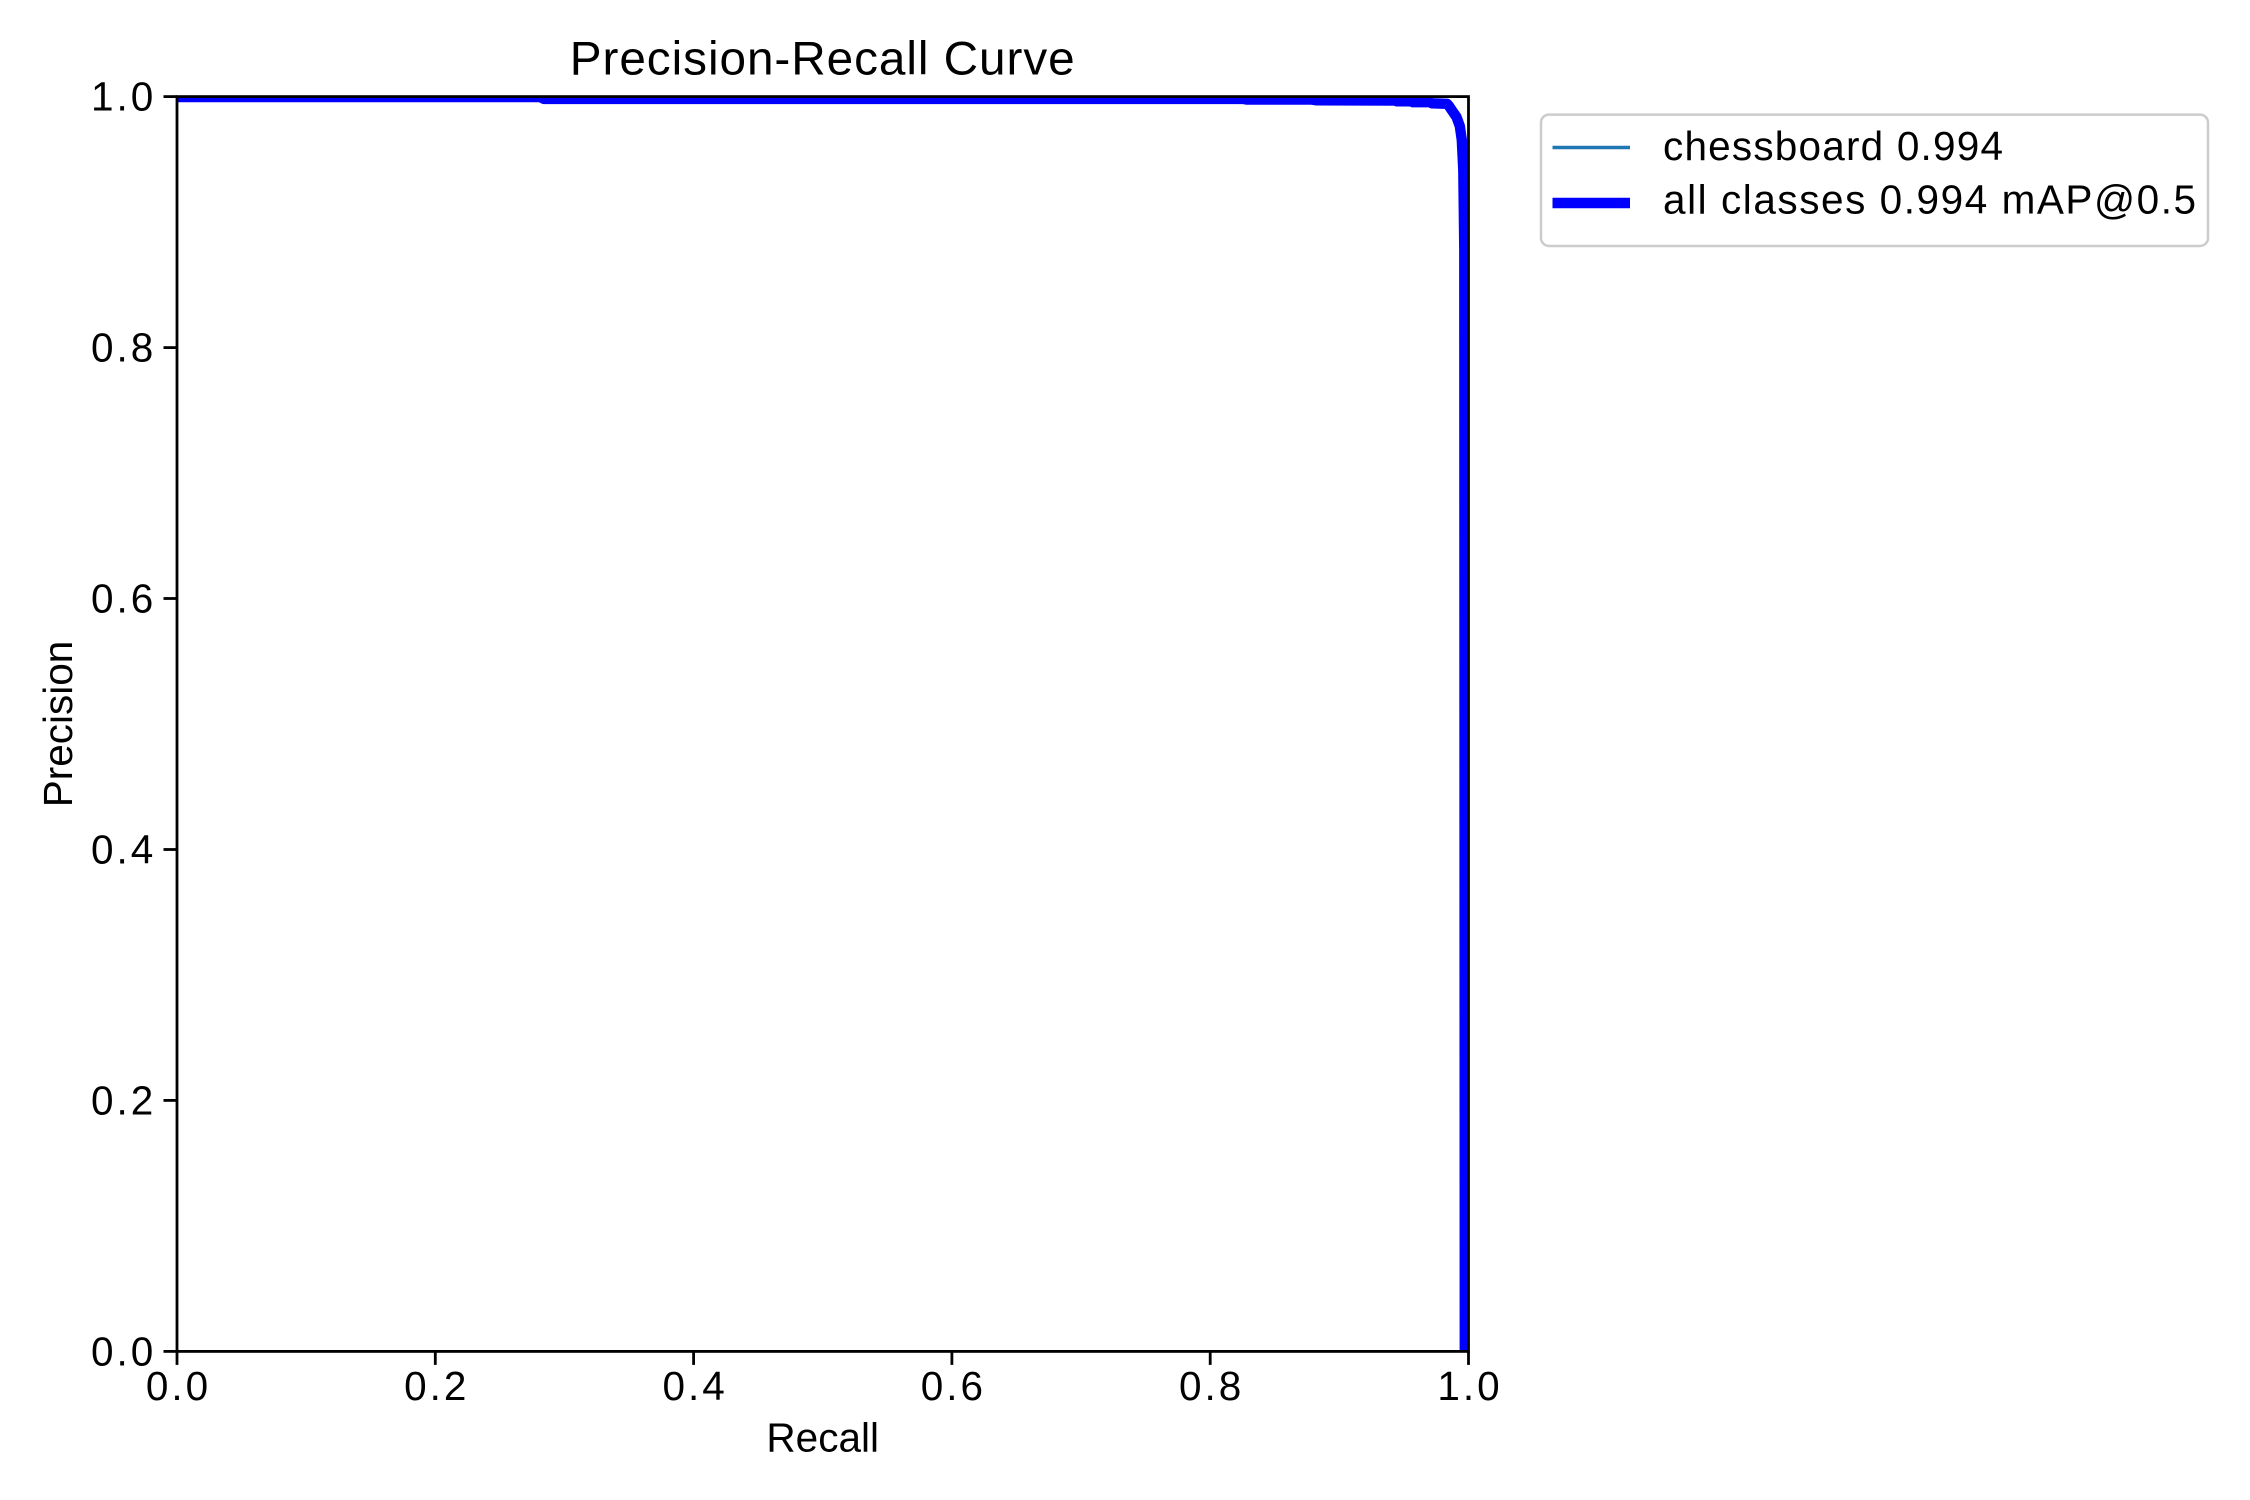 The height and width of the screenshot is (1500, 2250). I want to click on svg-text: Precision-Recall Curve, so click(823, 59).